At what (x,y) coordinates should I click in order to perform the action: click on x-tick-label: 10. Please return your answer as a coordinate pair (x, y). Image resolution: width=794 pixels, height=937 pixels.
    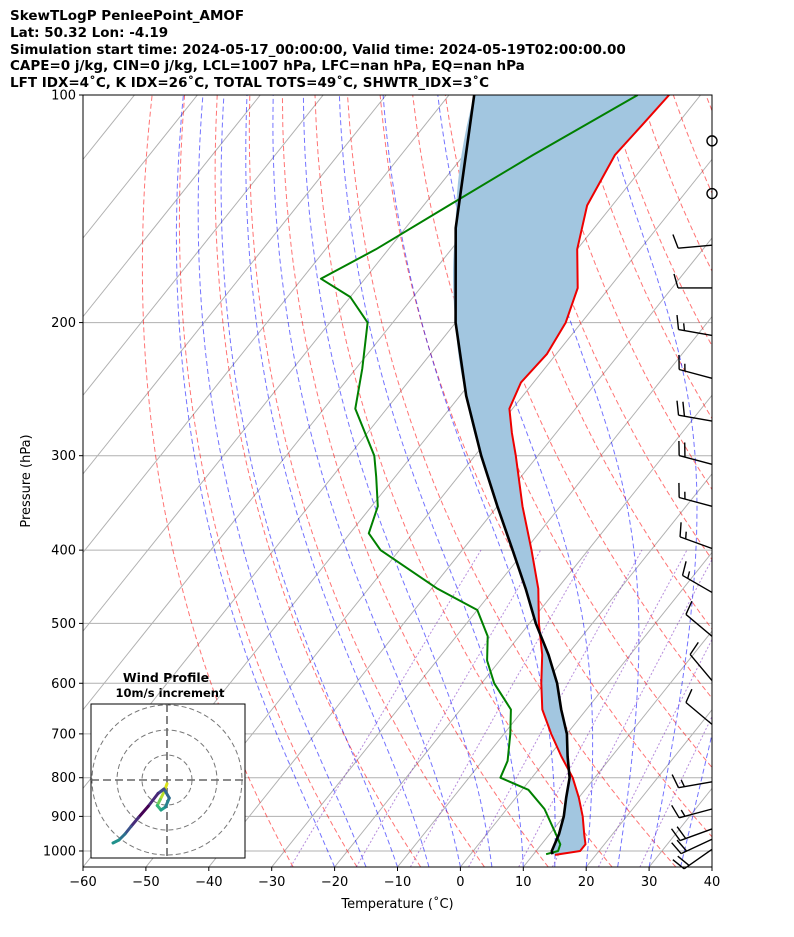
    Looking at the image, I should click on (523, 882).